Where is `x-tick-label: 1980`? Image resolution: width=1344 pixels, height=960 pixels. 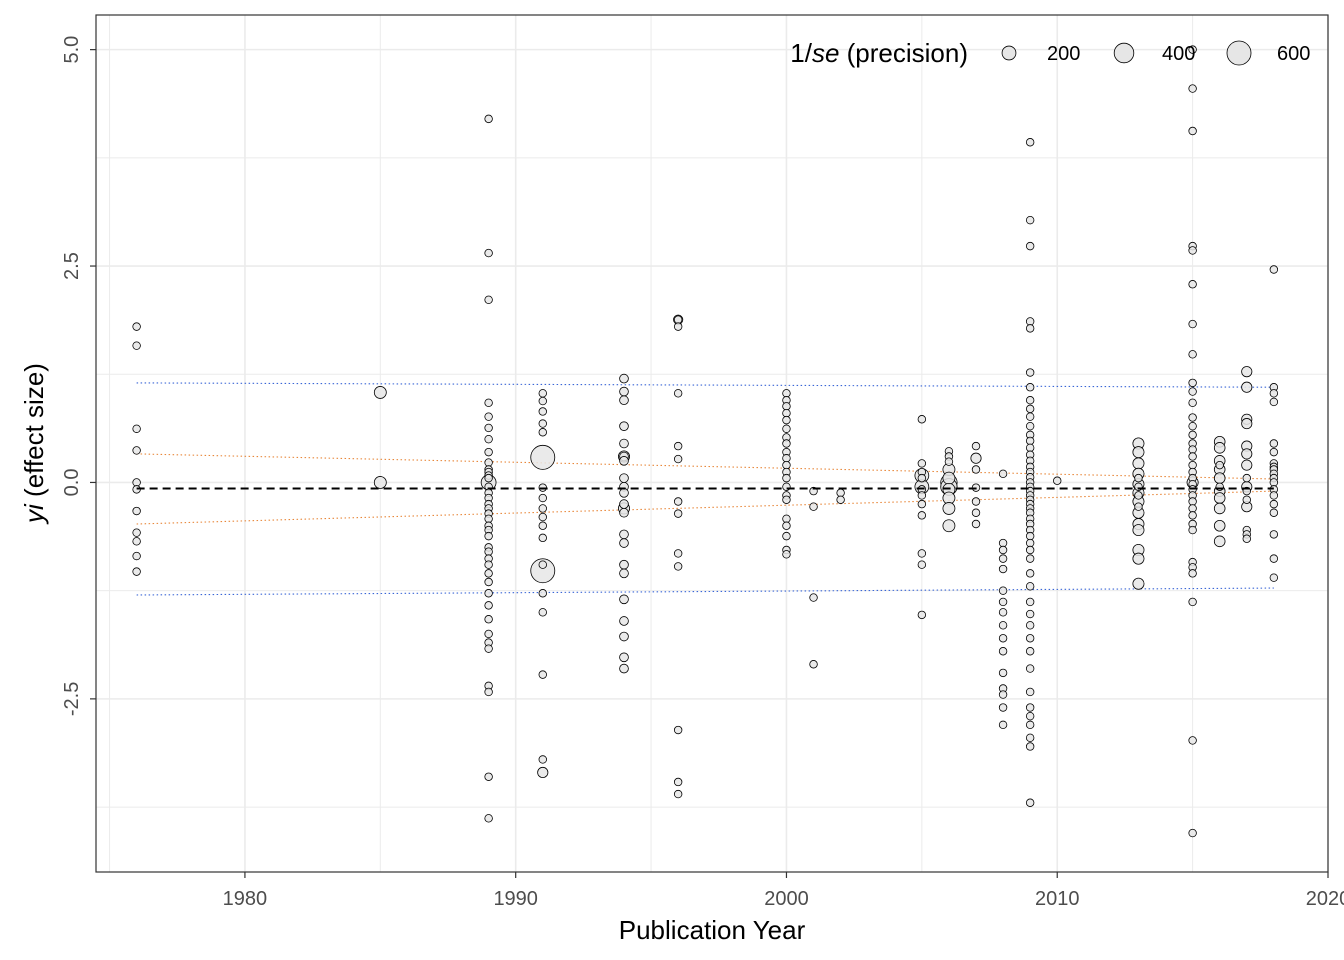
x-tick-label: 1980 is located at coordinates (245, 899).